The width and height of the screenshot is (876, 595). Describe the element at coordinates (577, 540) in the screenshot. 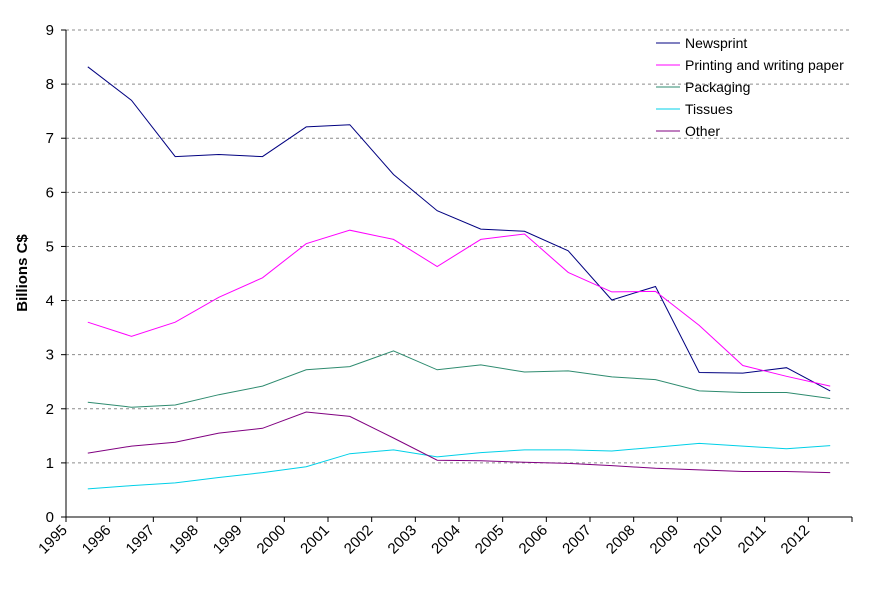

I see `x-tick-label: 2007` at that location.